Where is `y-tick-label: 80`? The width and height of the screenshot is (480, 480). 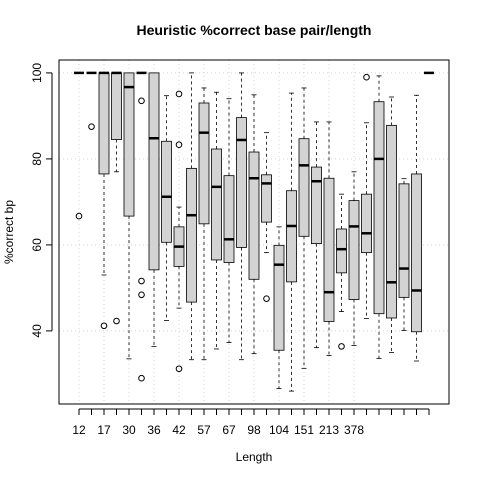 y-tick-label: 80 is located at coordinates (37, 159).